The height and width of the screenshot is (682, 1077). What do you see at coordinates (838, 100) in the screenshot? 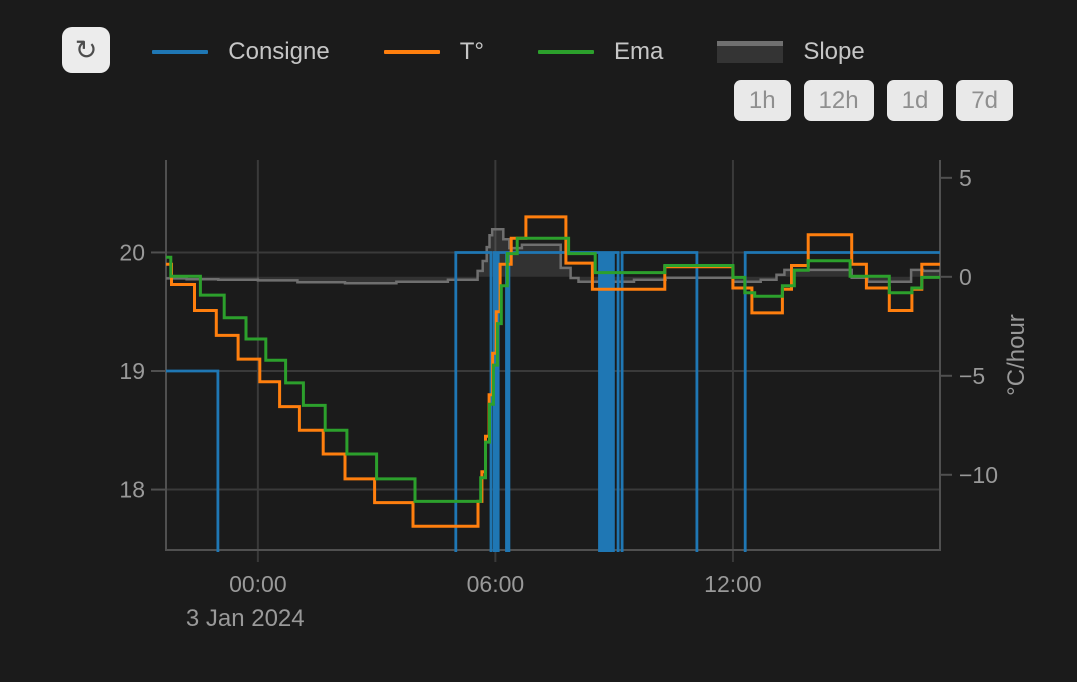
I see `range-button-12h: 12h` at bounding box center [838, 100].